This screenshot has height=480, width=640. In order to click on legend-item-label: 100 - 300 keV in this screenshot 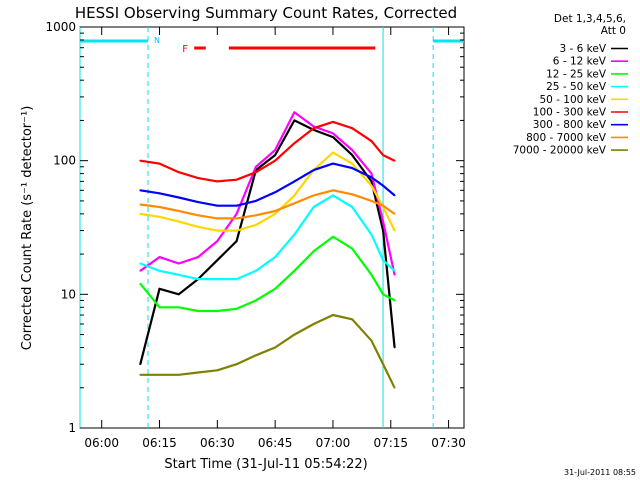, I will do `click(570, 113)`.